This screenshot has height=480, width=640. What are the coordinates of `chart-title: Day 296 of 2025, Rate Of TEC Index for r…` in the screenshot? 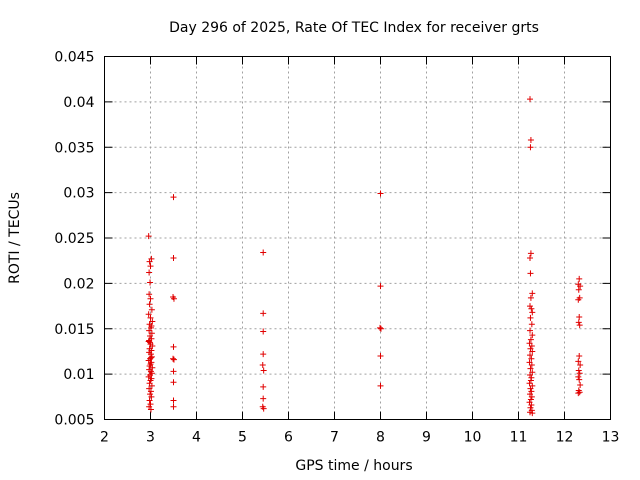 It's located at (354, 28).